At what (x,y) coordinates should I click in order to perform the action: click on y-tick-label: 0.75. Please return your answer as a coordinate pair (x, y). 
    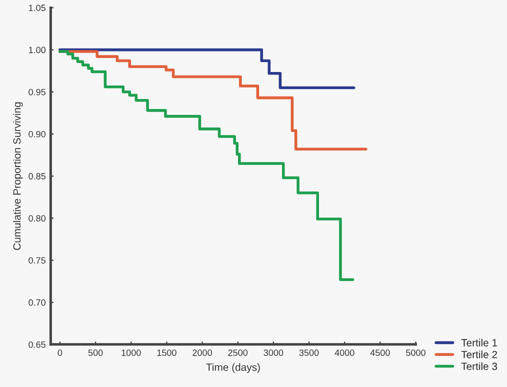
    Looking at the image, I should click on (37, 260).